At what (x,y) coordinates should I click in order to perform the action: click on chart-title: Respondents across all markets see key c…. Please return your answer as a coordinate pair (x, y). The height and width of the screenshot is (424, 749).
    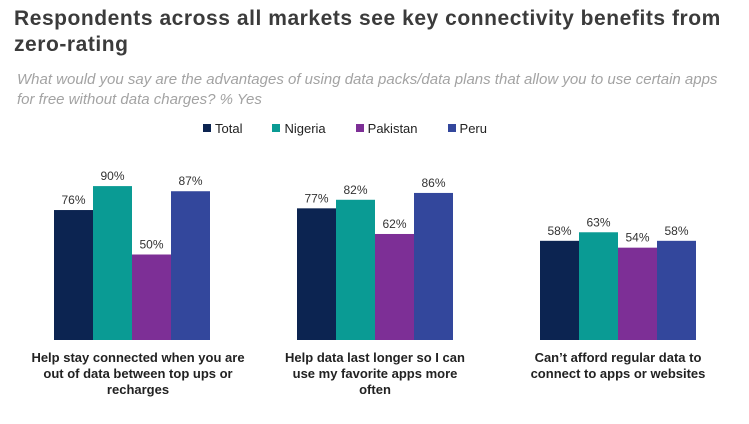
    Looking at the image, I should click on (367, 31).